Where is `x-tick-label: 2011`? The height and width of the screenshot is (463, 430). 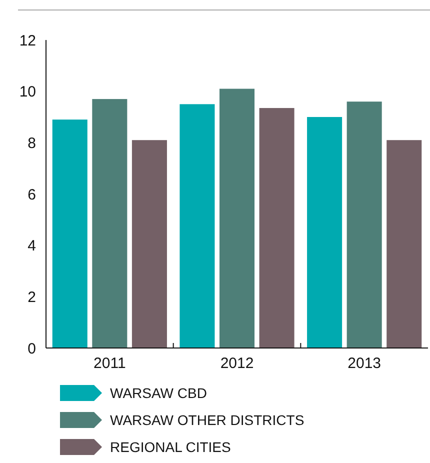 x-tick-label: 2011 is located at coordinates (110, 363).